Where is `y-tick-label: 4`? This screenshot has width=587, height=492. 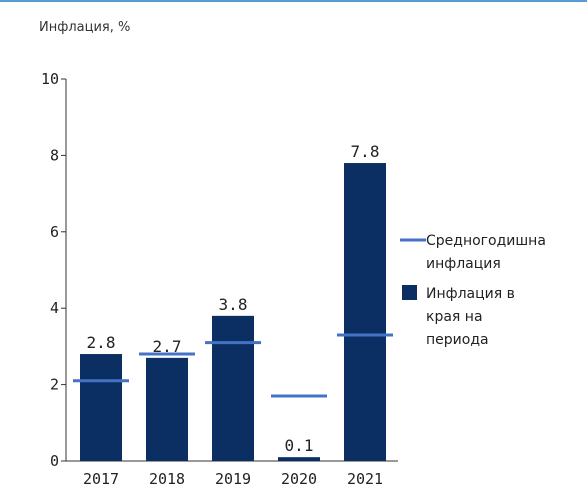
y-tick-label: 4 is located at coordinates (54, 308).